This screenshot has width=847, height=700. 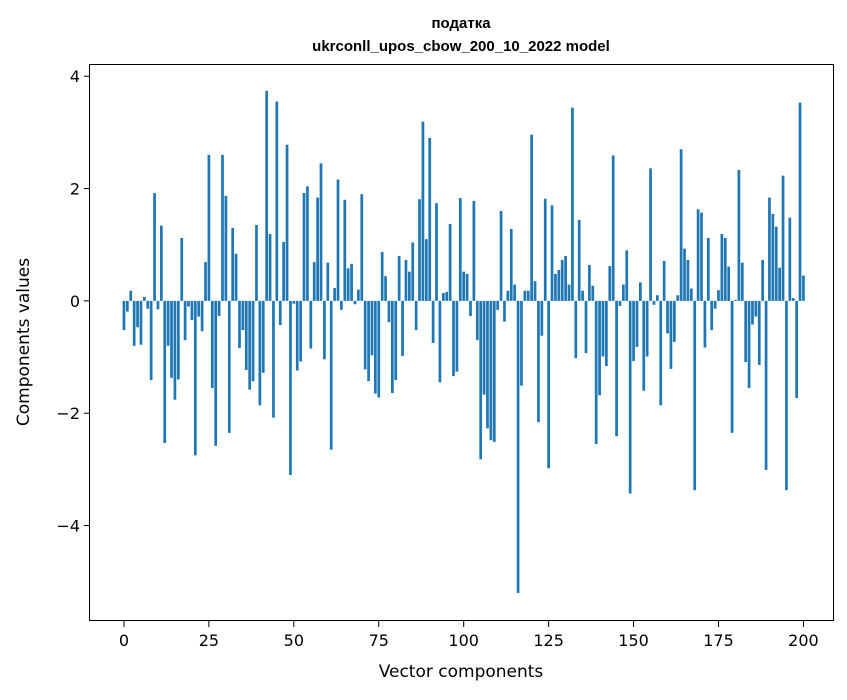 What do you see at coordinates (75, 76) in the screenshot?
I see `y-tick-label: 4` at bounding box center [75, 76].